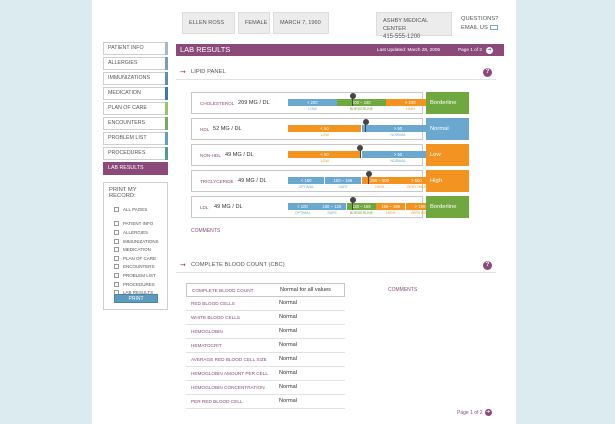 The width and height of the screenshot is (615, 424). Describe the element at coordinates (265, 304) in the screenshot. I see `table-row: RED BLOOD CELLS Normal` at that location.